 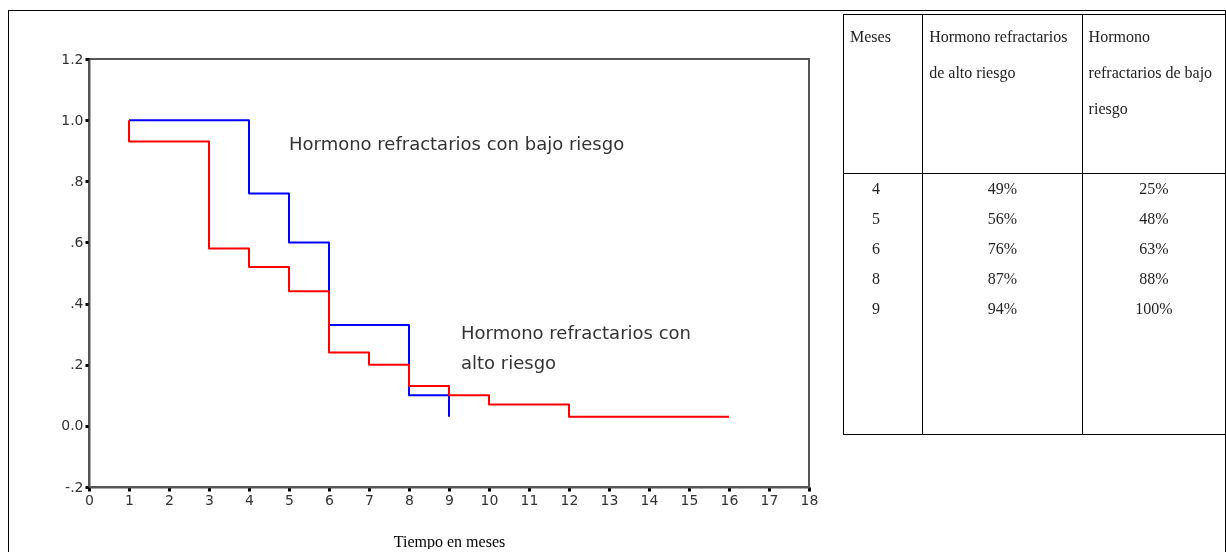 I want to click on x-tick-label: 2, so click(x=169, y=499).